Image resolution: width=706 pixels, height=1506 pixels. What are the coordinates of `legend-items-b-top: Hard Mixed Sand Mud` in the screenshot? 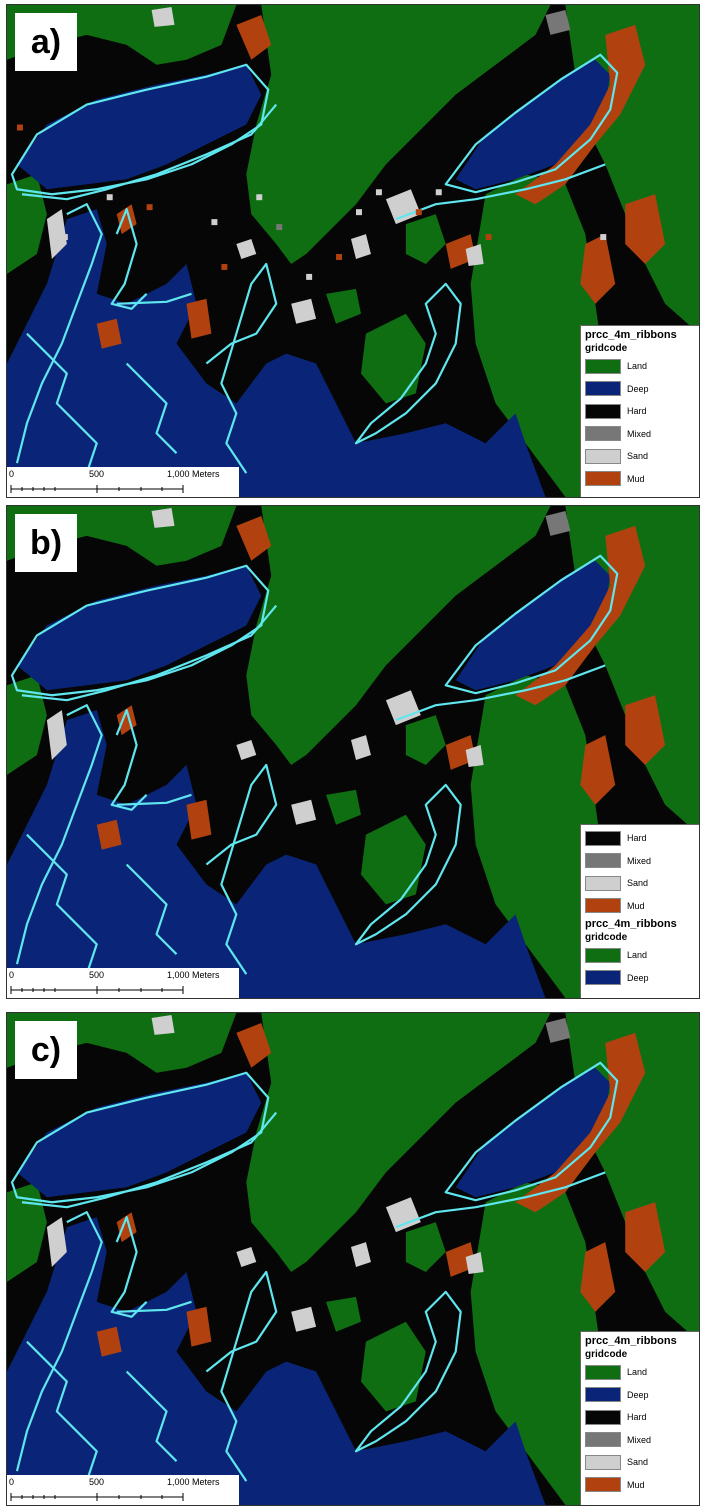 It's located at (640, 872).